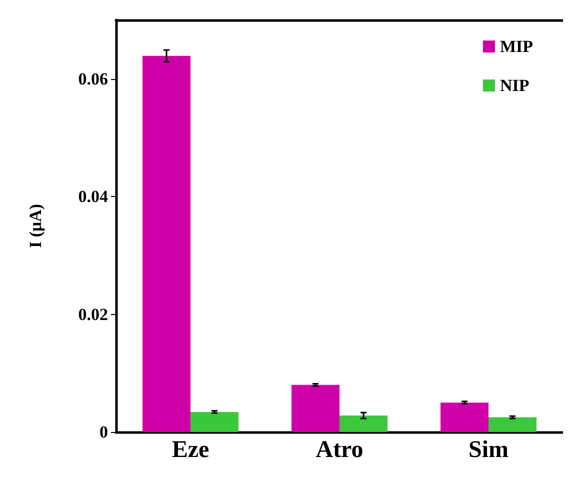 This screenshot has height=478, width=571. What do you see at coordinates (340, 450) in the screenshot?
I see `x-tick-label: Atro` at bounding box center [340, 450].